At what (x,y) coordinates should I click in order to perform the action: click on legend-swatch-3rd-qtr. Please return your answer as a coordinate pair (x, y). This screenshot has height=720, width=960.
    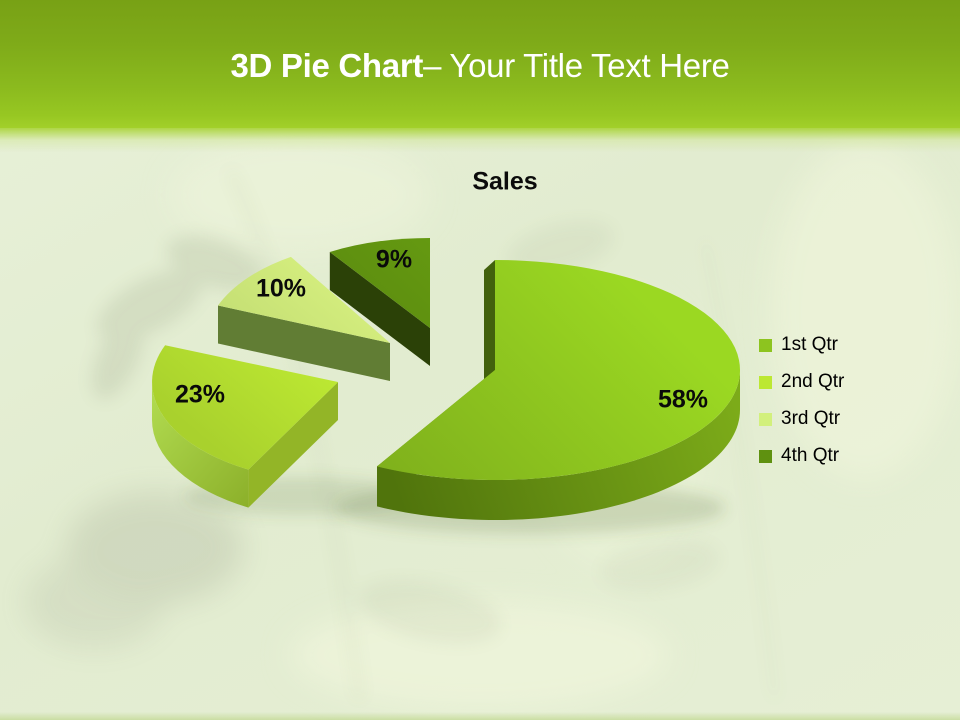
    Looking at the image, I should click on (765, 419).